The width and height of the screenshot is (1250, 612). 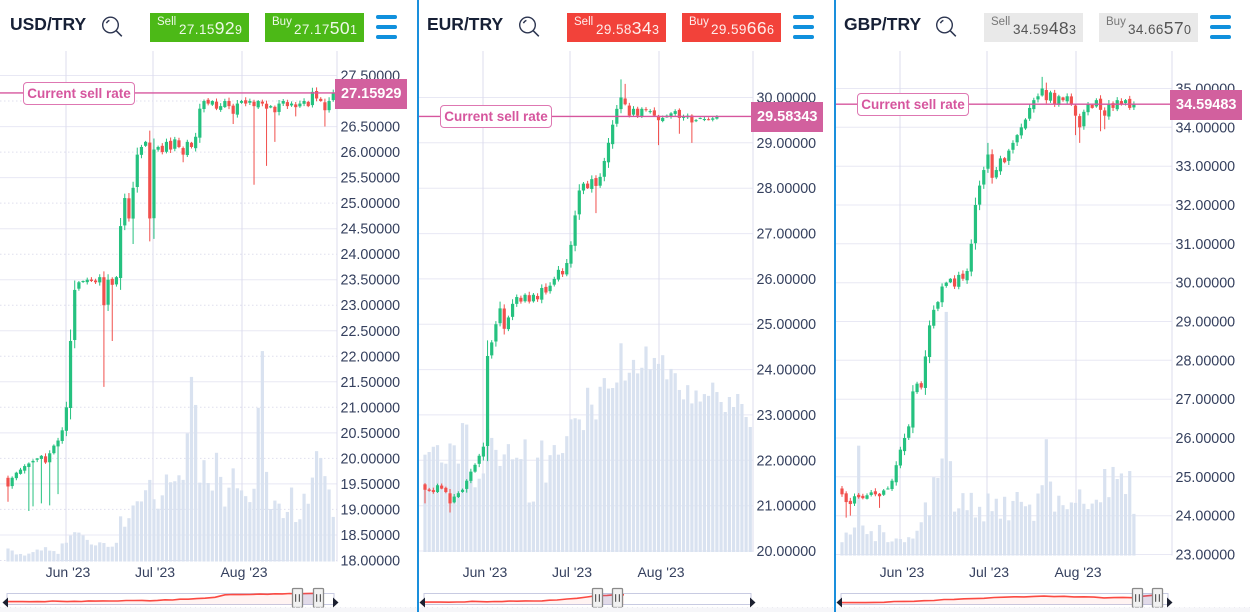 What do you see at coordinates (371, 230) in the screenshot?
I see `svg-text: 24.50000` at bounding box center [371, 230].